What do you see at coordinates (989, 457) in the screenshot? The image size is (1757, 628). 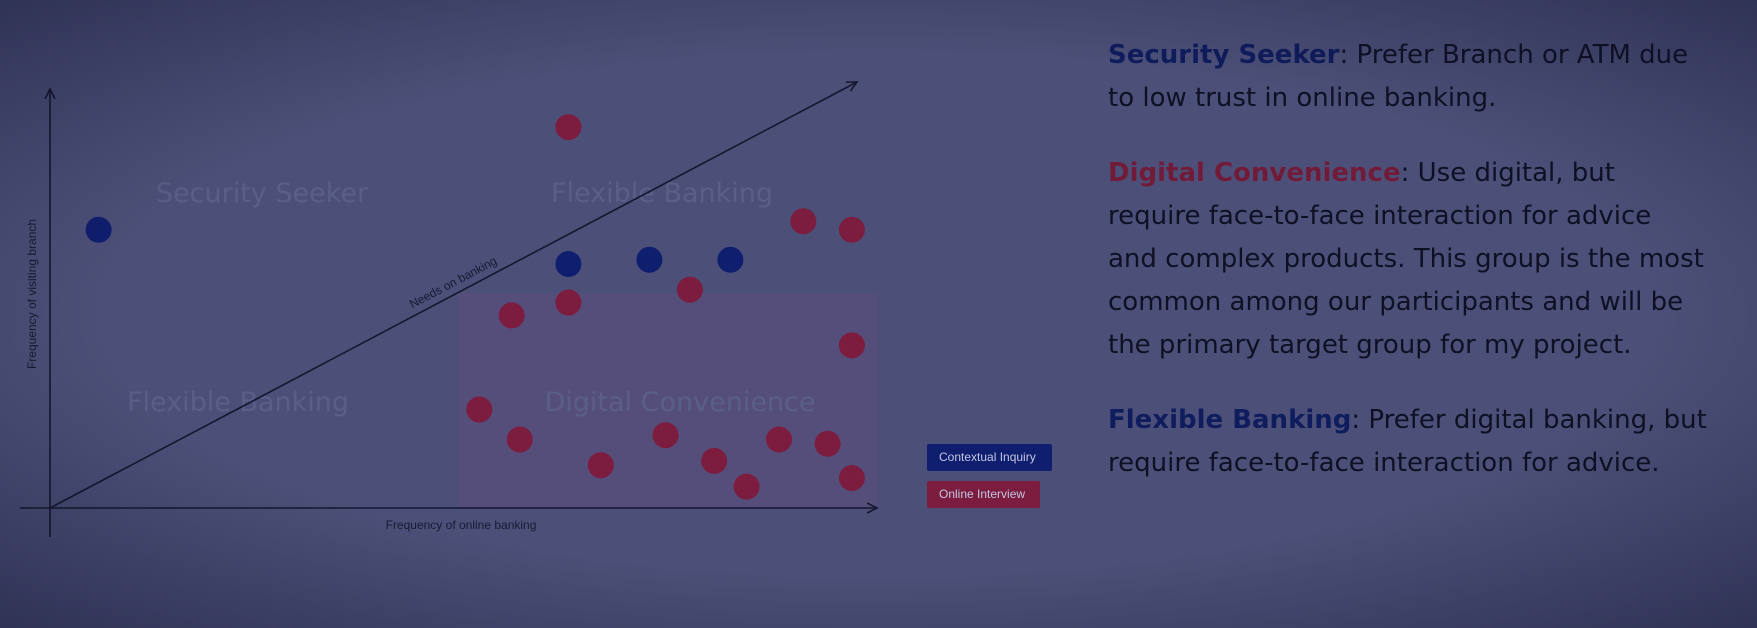 I see `legend-contextual-inquiry: Contextual Inquiry` at bounding box center [989, 457].